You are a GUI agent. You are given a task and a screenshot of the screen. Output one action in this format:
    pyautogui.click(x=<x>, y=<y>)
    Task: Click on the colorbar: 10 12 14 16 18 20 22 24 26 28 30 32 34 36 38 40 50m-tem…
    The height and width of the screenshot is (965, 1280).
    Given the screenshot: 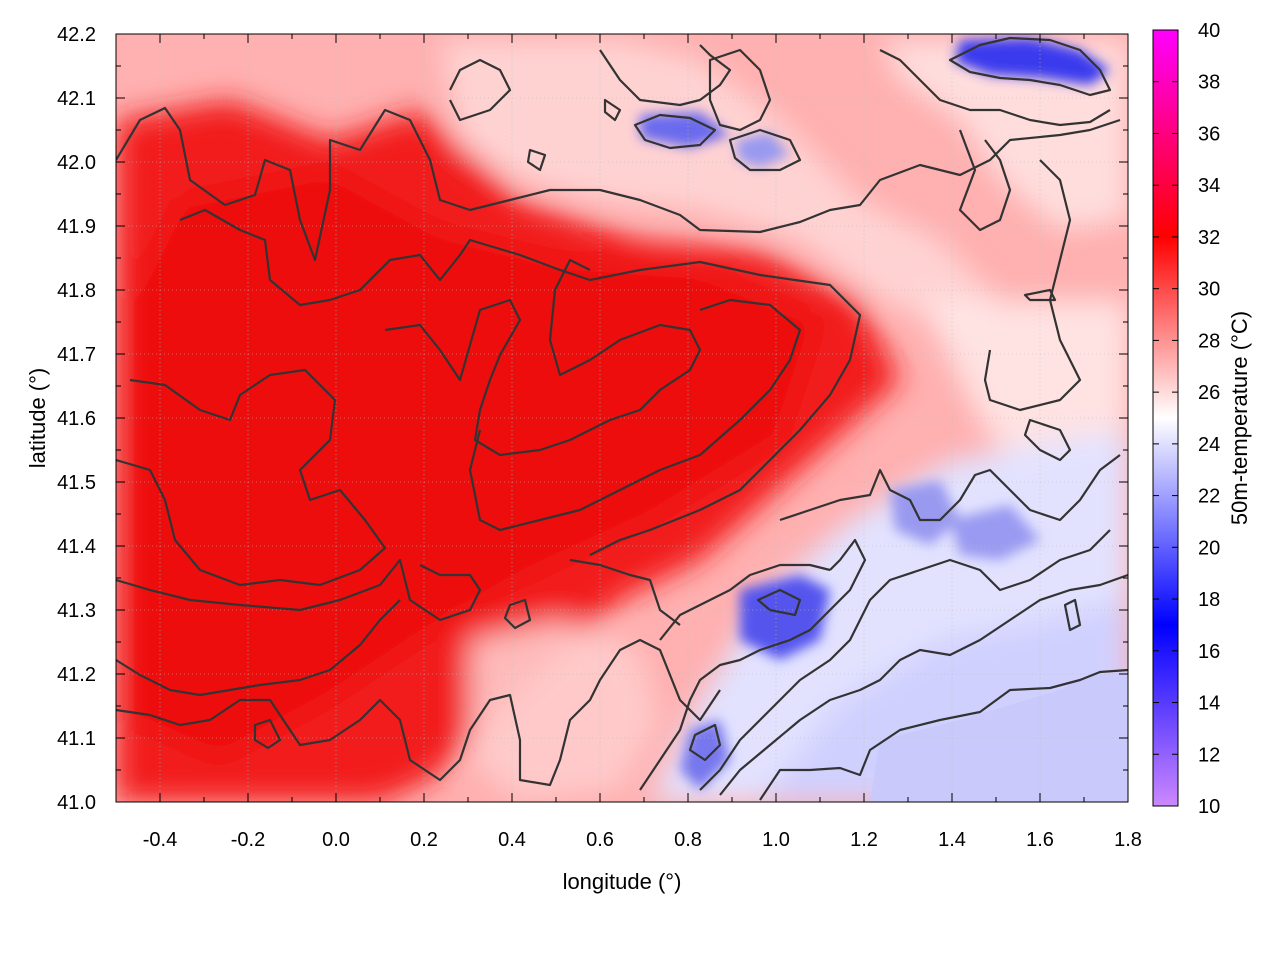 What is the action you would take?
    pyautogui.click(x=1202, y=419)
    